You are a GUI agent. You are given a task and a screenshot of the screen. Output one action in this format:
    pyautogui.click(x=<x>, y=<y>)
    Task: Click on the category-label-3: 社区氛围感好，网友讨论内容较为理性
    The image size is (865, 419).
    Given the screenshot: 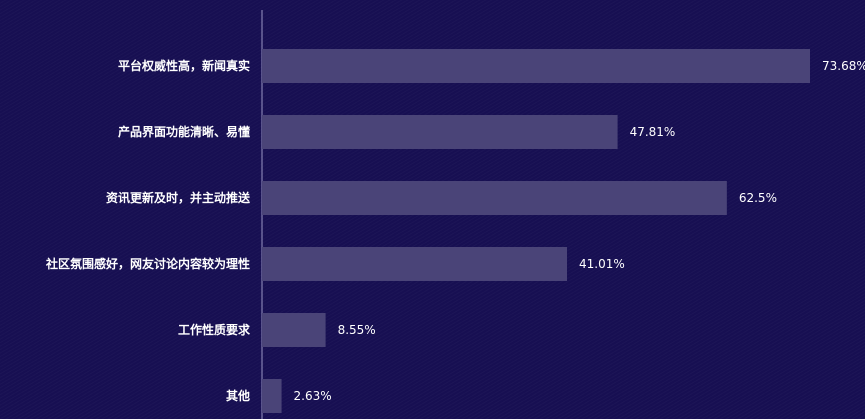 What is the action you would take?
    pyautogui.click(x=147, y=263)
    